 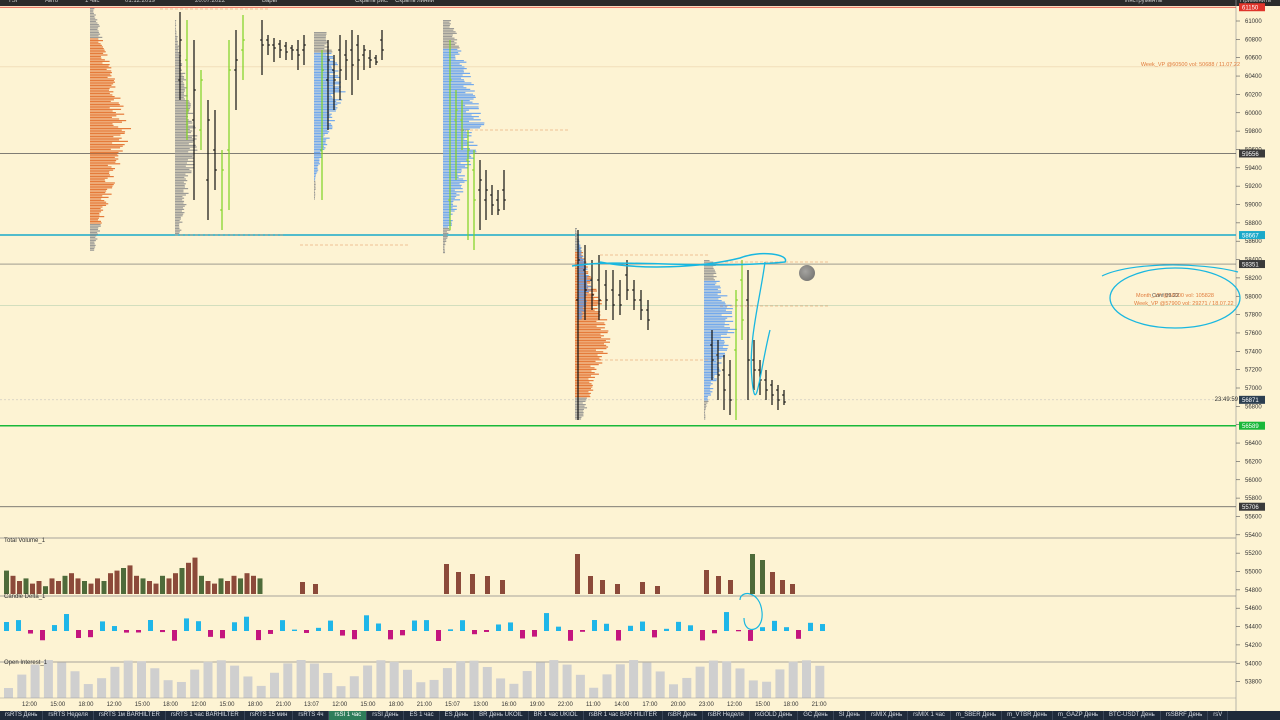 I want to click on chart-tab: BR День UKOIL, so click(x=501, y=715).